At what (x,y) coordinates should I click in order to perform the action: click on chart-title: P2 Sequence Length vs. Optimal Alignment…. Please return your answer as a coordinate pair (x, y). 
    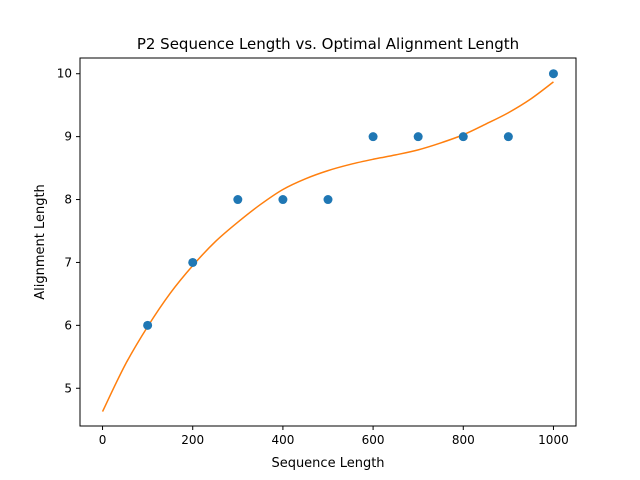
    Looking at the image, I should click on (328, 44).